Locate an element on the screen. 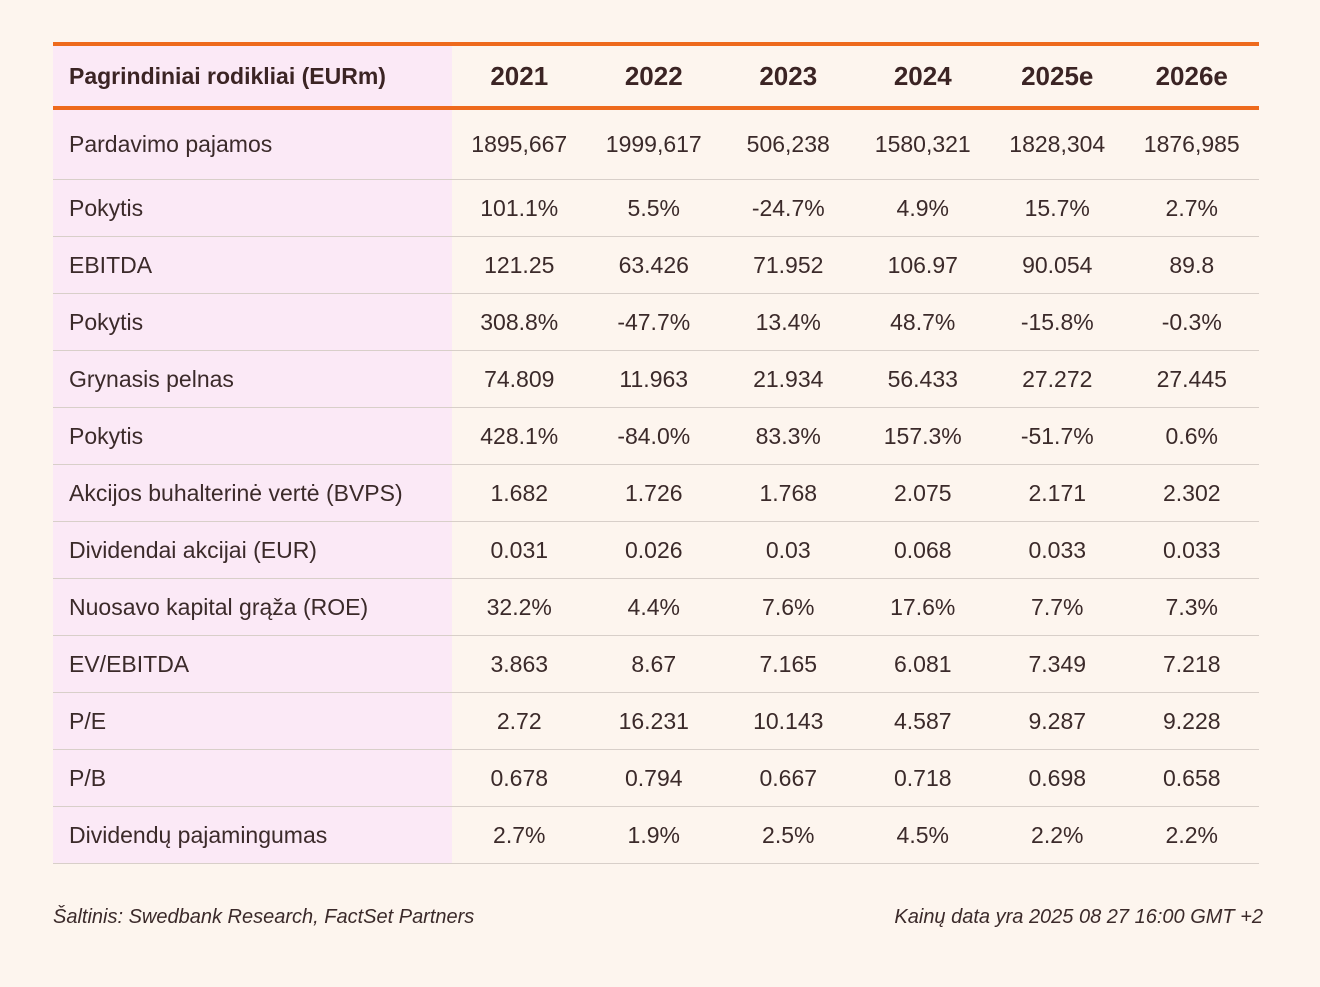  row-value: 0.667 is located at coordinates (788, 778).